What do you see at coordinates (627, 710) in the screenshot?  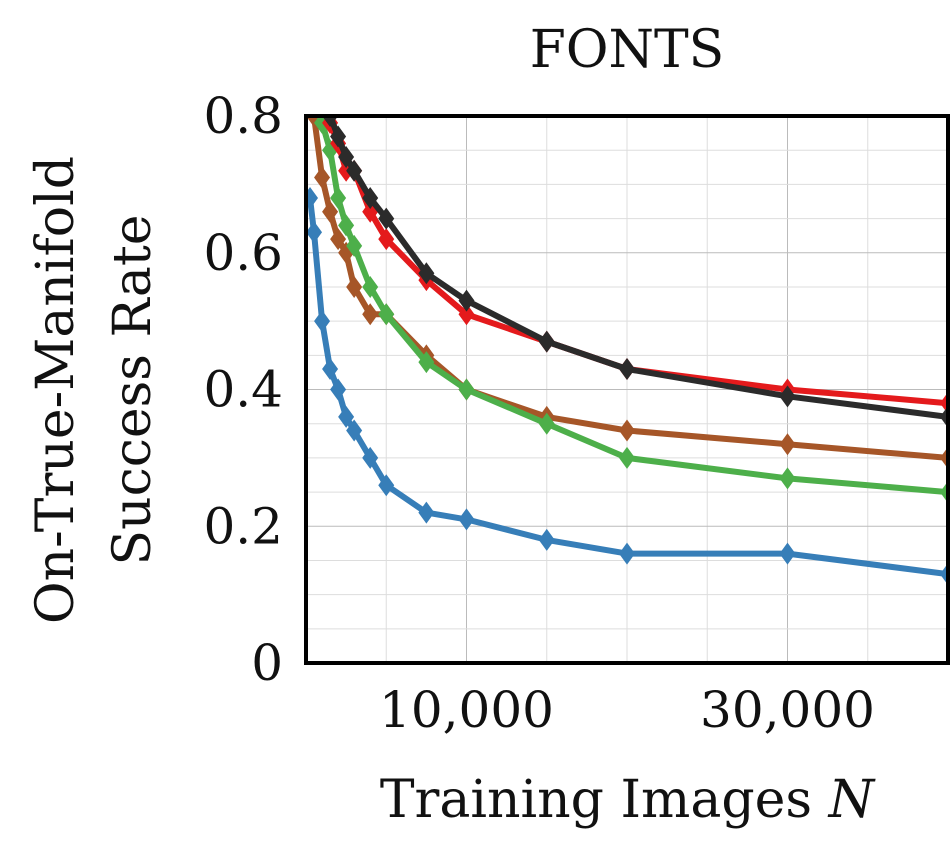 I see `x-tick-labels: 10,000 30,000` at bounding box center [627, 710].